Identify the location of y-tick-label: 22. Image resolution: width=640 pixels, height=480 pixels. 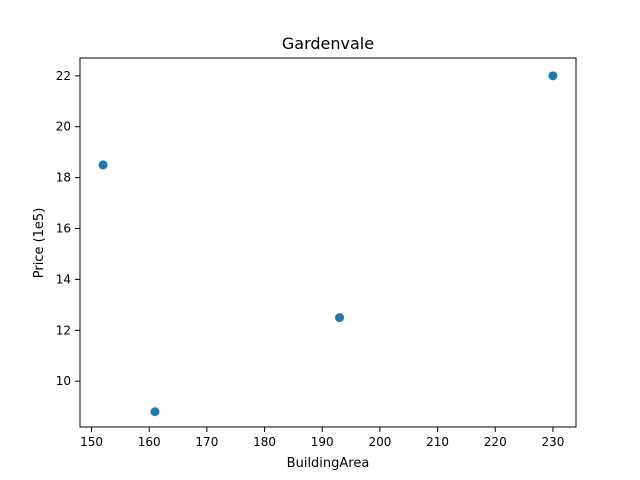
(63, 76).